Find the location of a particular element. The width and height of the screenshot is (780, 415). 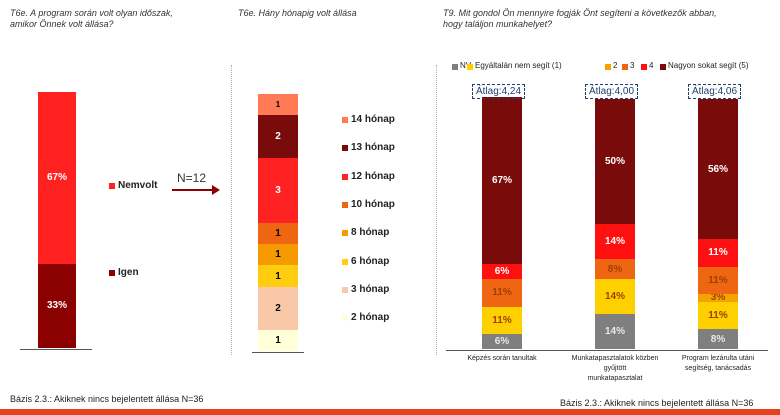

months-legend-label: 6 hónap is located at coordinates (370, 261).